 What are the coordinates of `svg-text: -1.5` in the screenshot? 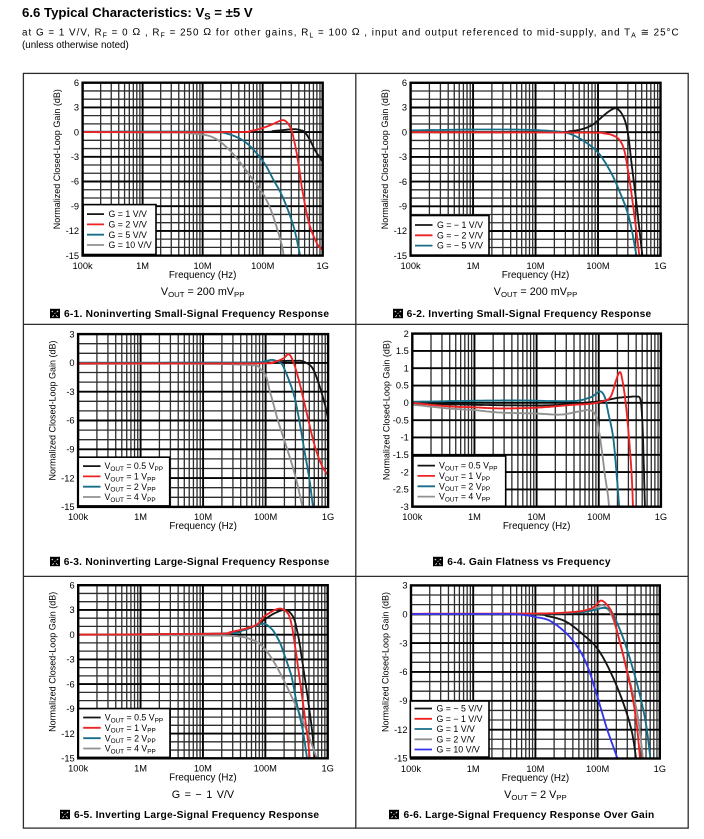 It's located at (401, 455).